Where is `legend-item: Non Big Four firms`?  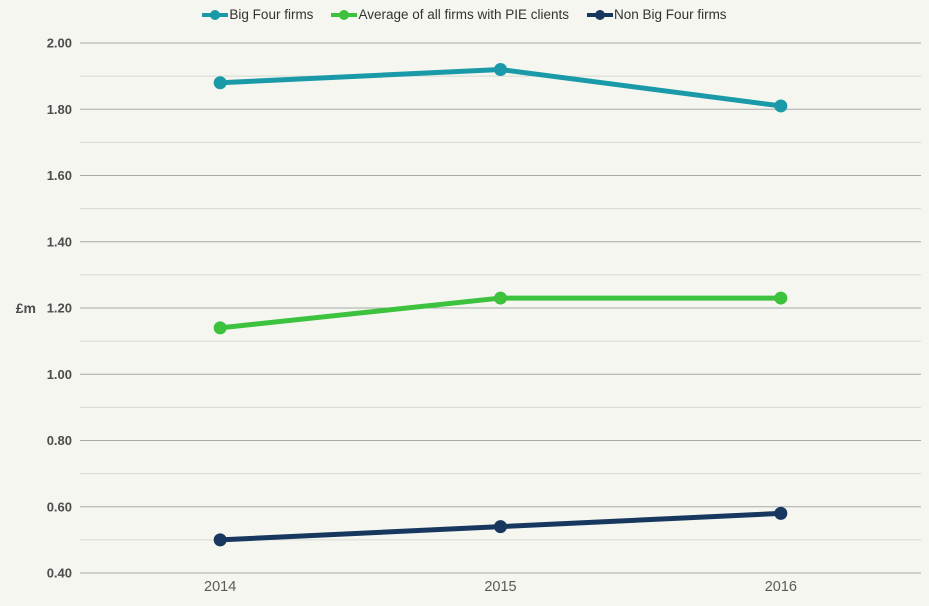
legend-item: Non Big Four firms is located at coordinates (657, 14).